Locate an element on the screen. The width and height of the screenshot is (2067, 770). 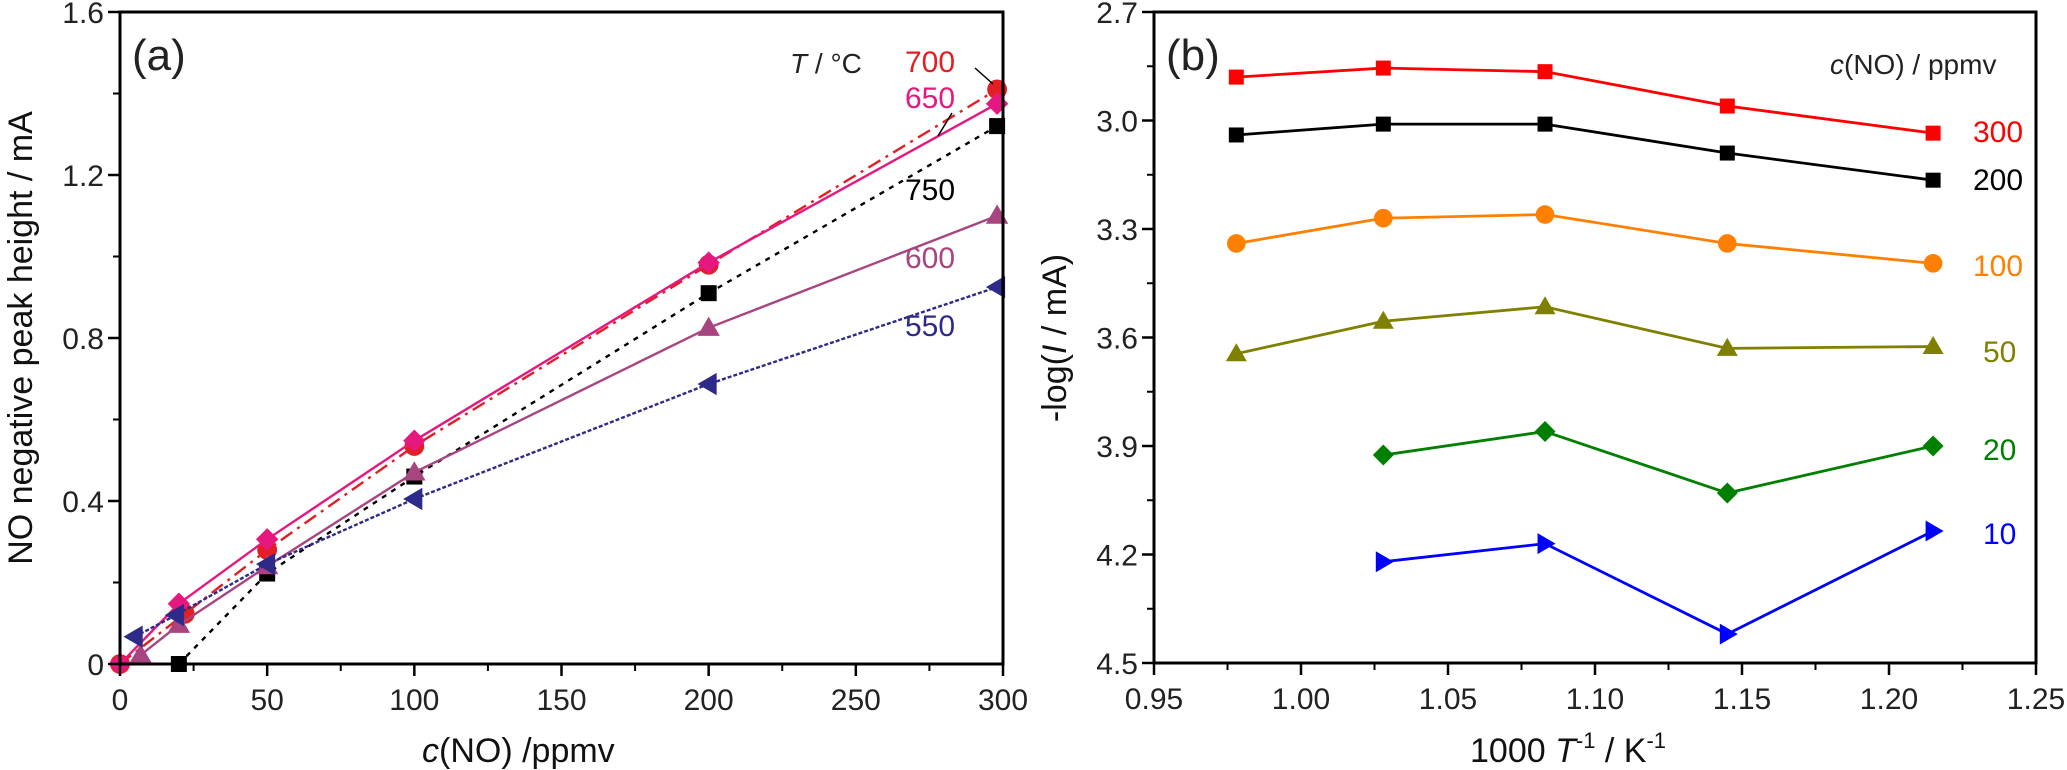
panel-b-y-tick-label: 3.3 is located at coordinates (1117, 230).